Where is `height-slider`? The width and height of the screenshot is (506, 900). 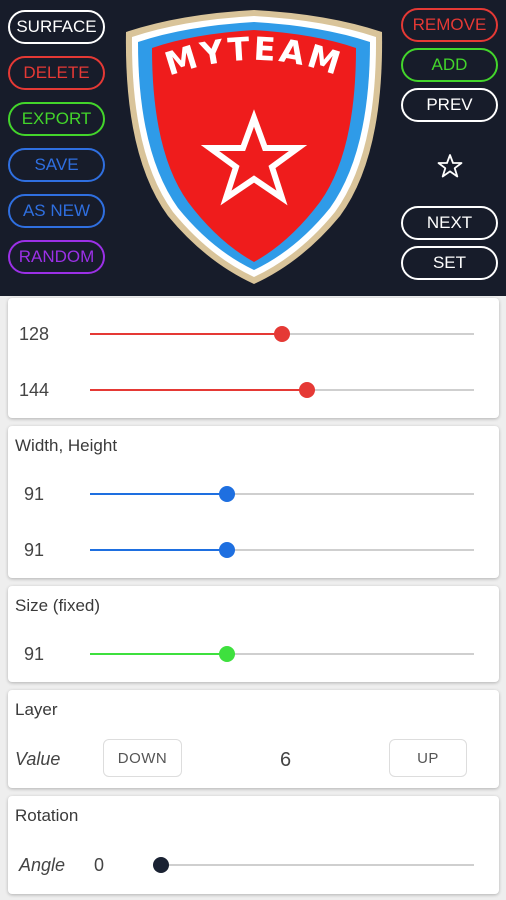
height-slider is located at coordinates (282, 550).